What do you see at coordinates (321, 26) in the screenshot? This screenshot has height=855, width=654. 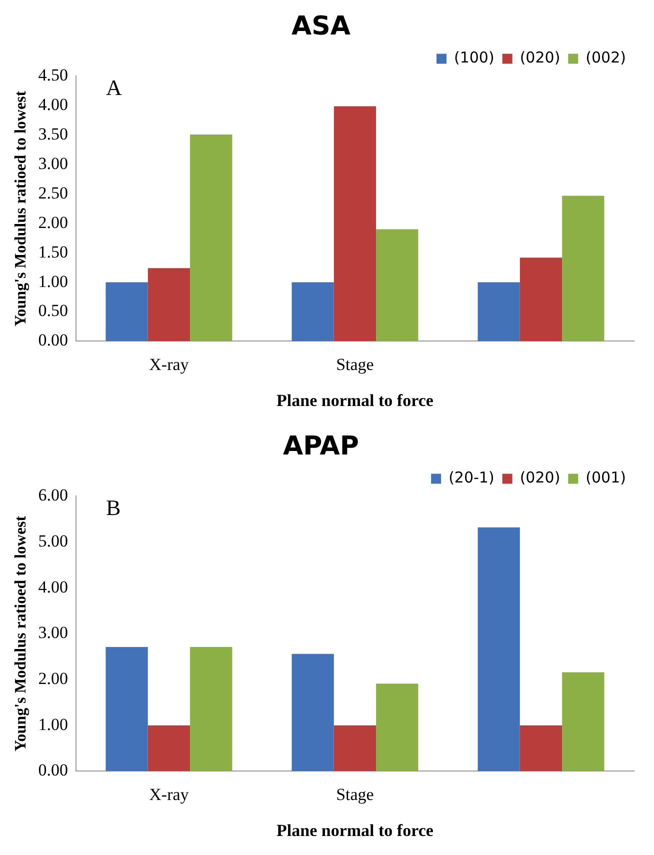 I see `chart-title: ASA` at bounding box center [321, 26].